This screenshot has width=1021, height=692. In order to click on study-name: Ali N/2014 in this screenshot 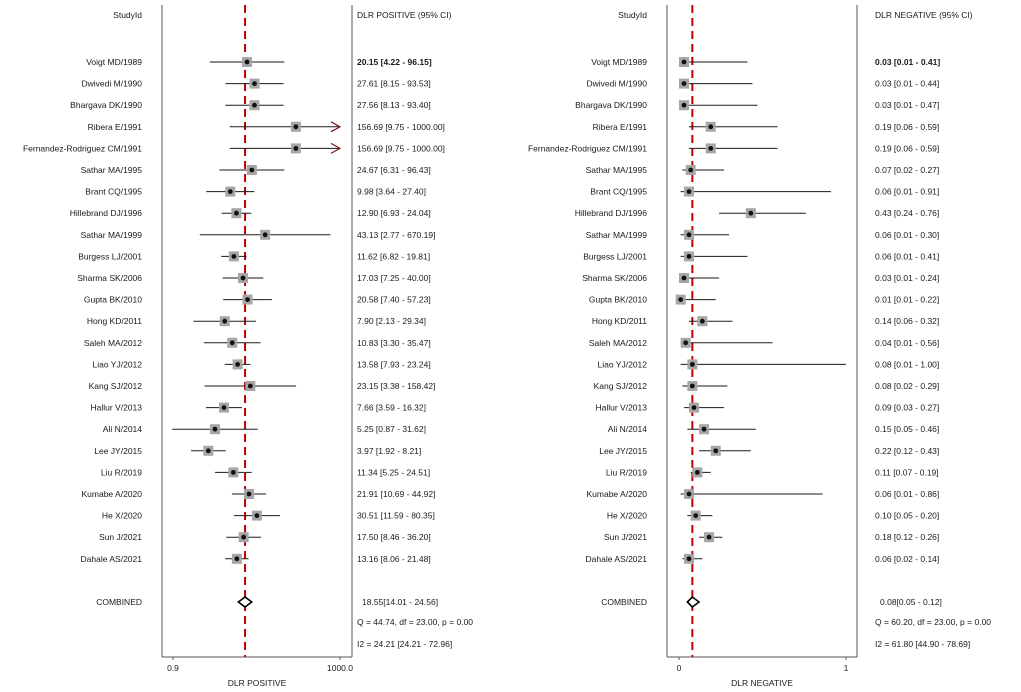, I will do `click(627, 429)`.